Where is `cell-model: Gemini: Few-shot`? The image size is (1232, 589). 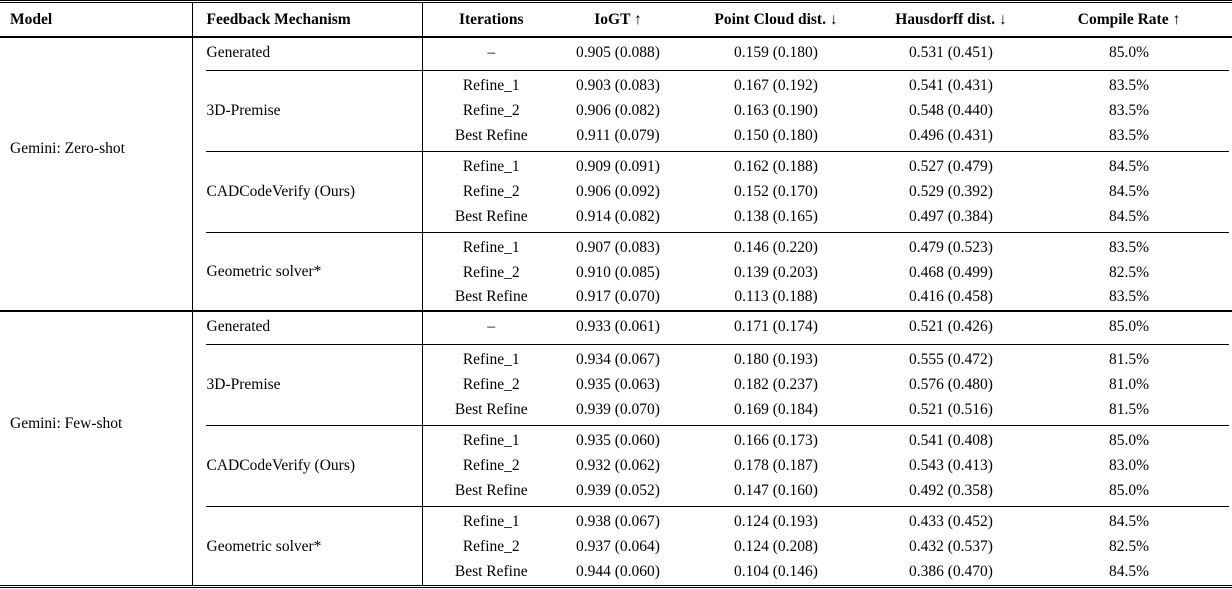 cell-model: Gemini: Few-shot is located at coordinates (96, 447).